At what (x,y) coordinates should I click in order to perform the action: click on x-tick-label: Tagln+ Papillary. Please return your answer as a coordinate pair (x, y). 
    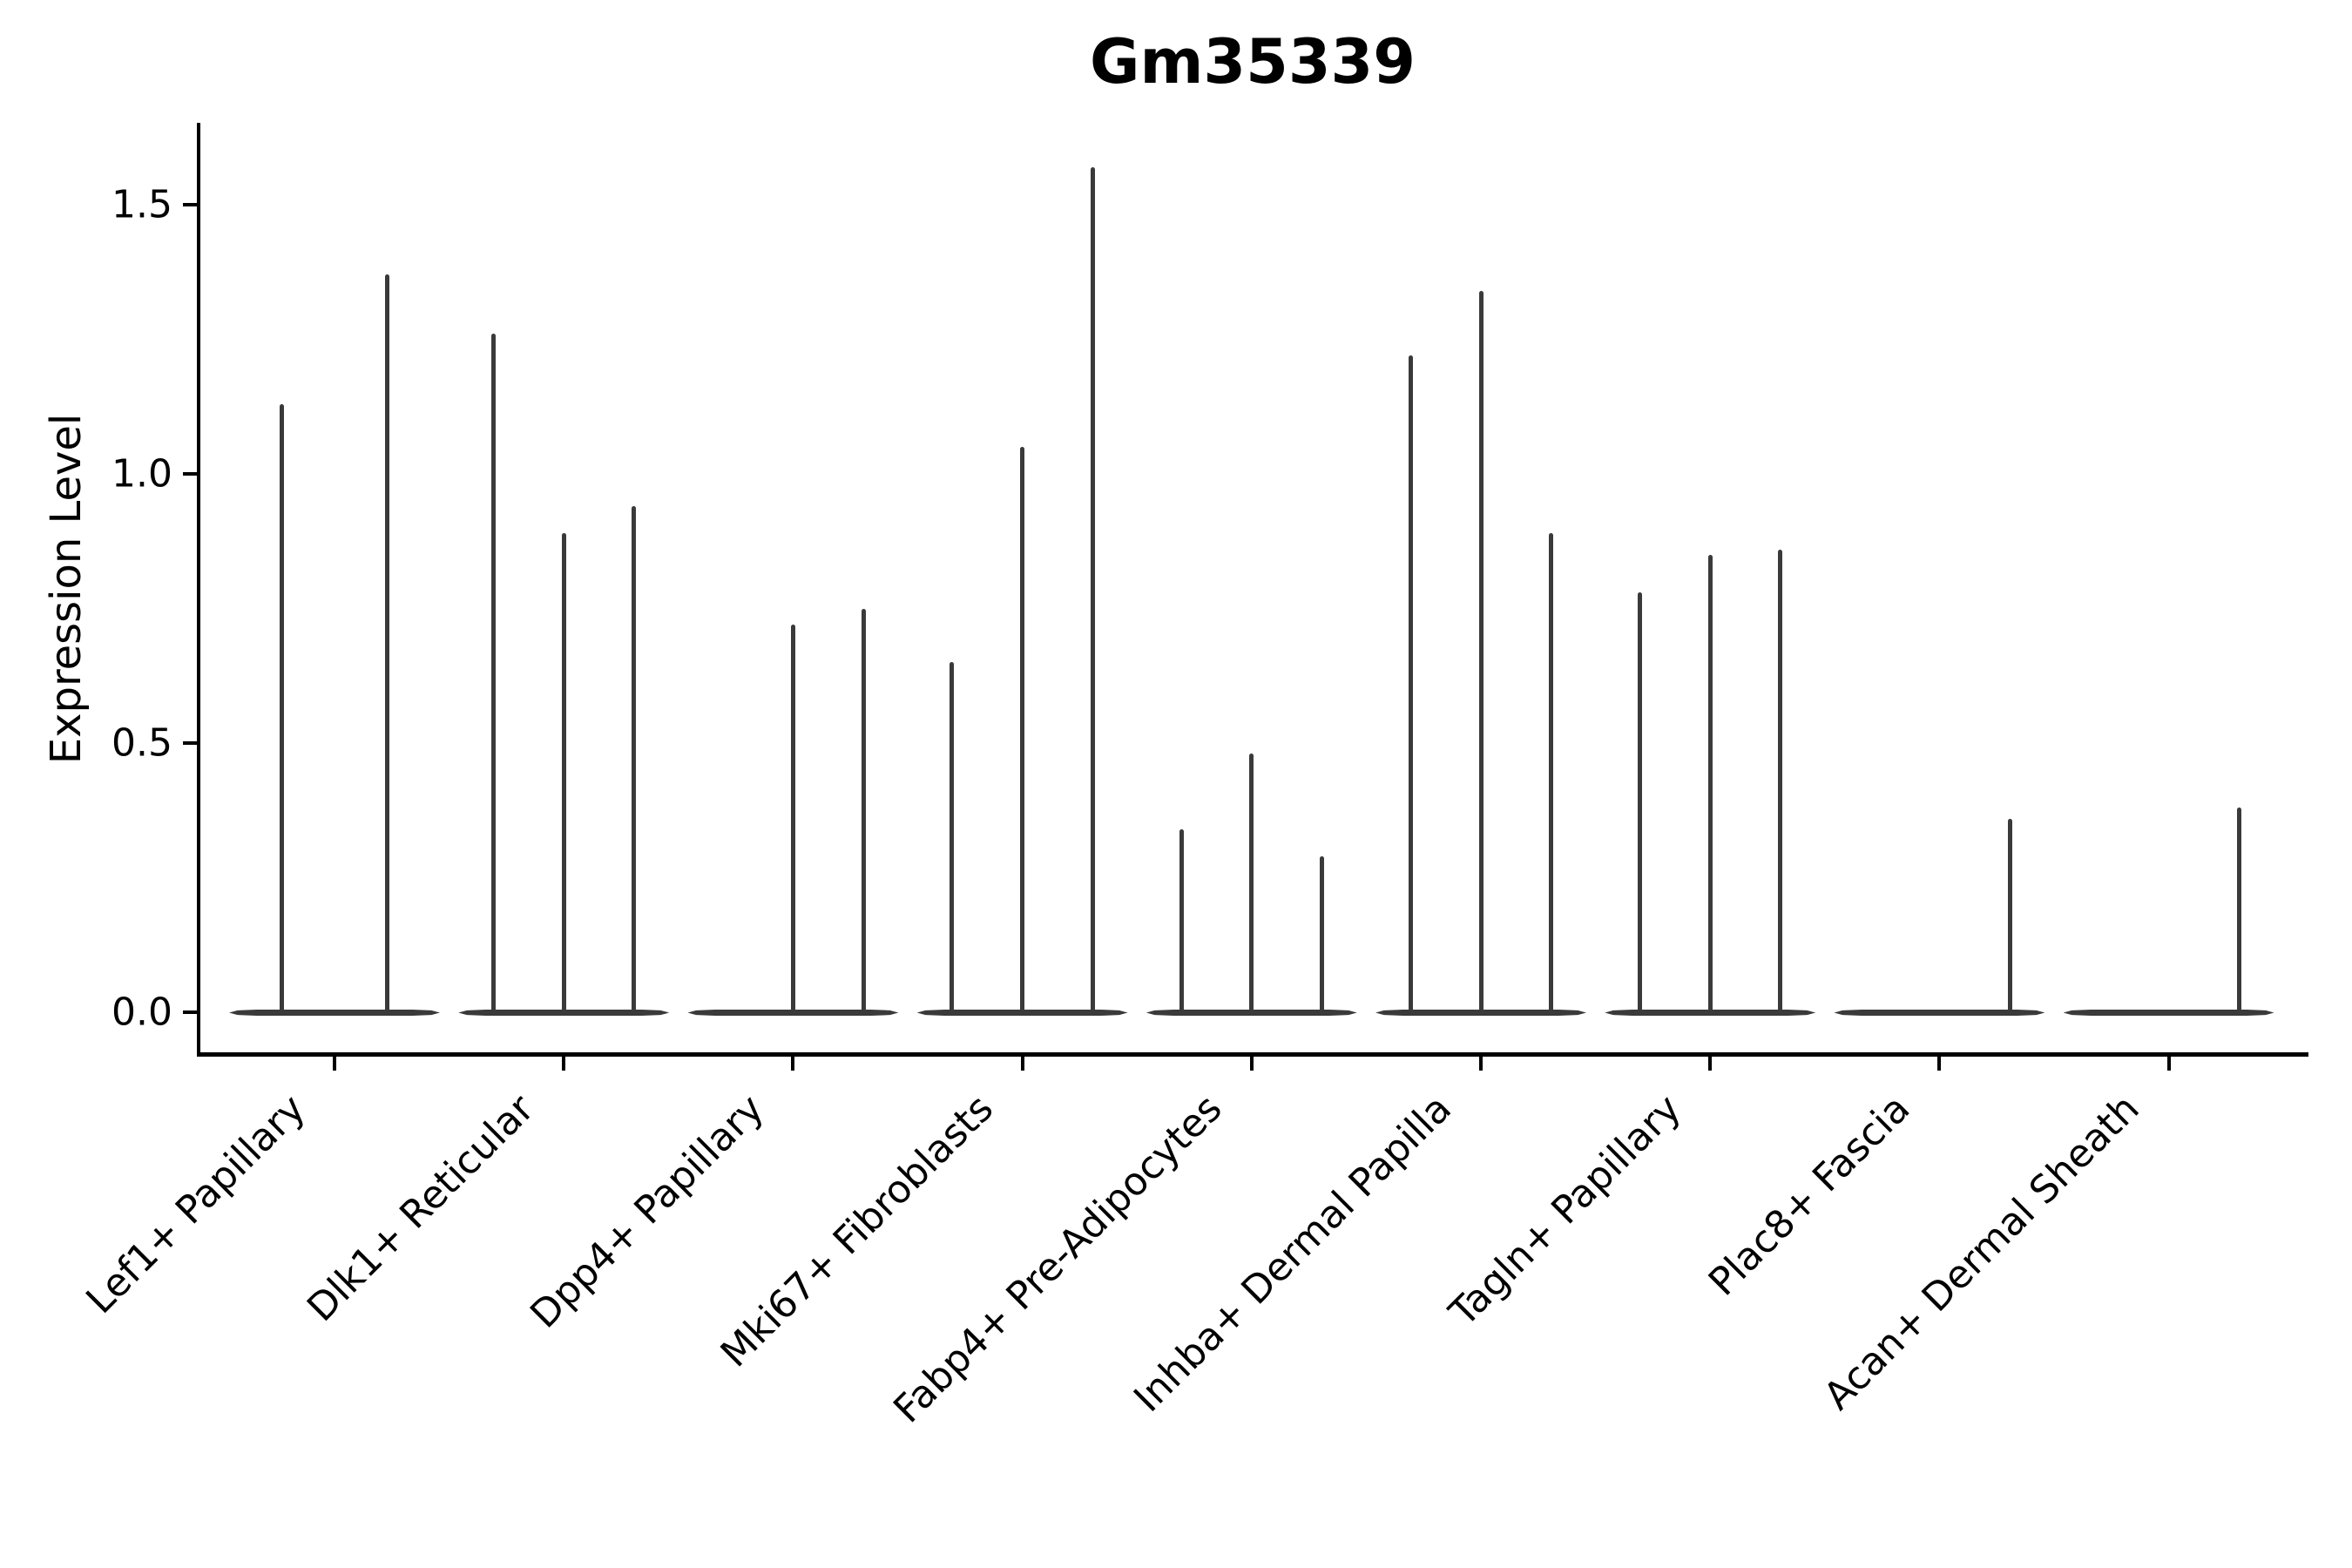
    Looking at the image, I should click on (1565, 1211).